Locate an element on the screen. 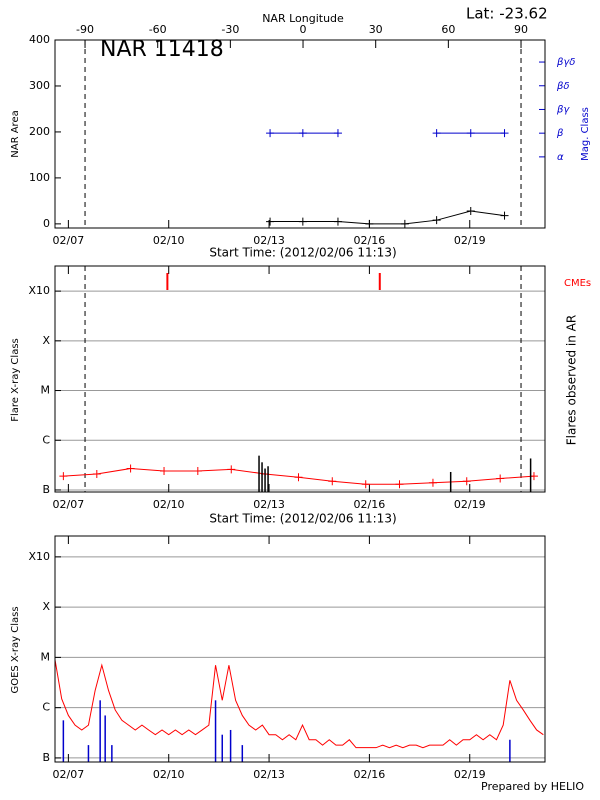 Image resolution: width=600 pixels, height=800 pixels. y-label: NAR Area is located at coordinates (15, 133).